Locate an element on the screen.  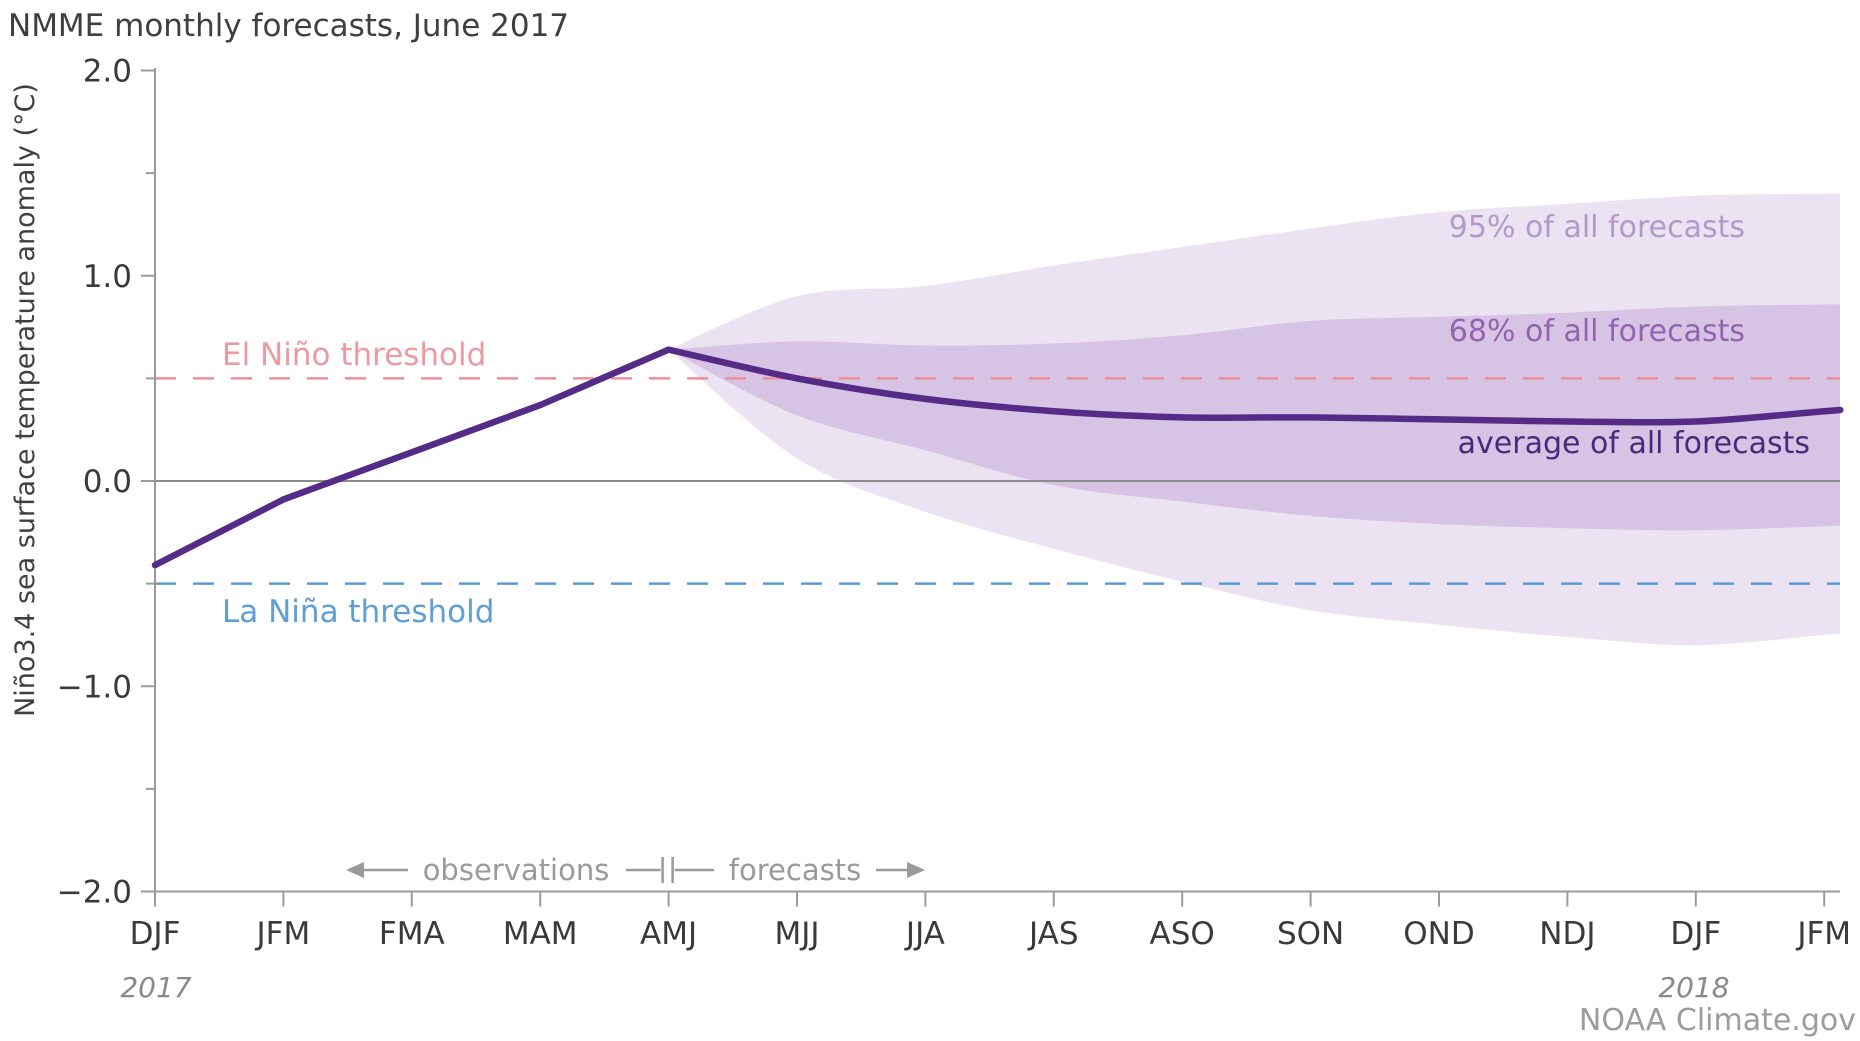
x-tick-label: SON is located at coordinates (1310, 934).